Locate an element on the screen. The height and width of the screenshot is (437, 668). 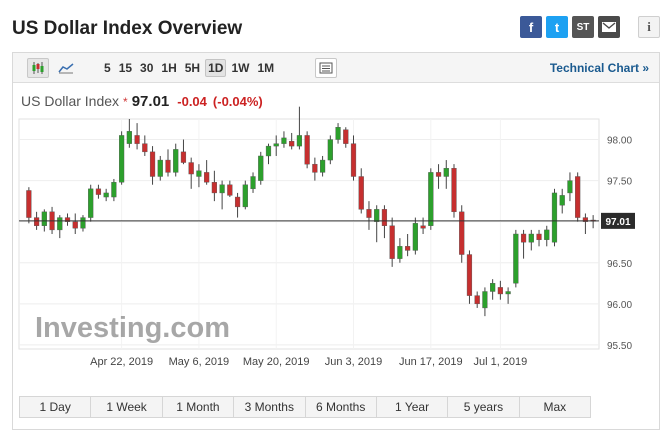
period-selector: 5 15 30 1H 5H 1D 1W 1M is located at coordinates (189, 68).